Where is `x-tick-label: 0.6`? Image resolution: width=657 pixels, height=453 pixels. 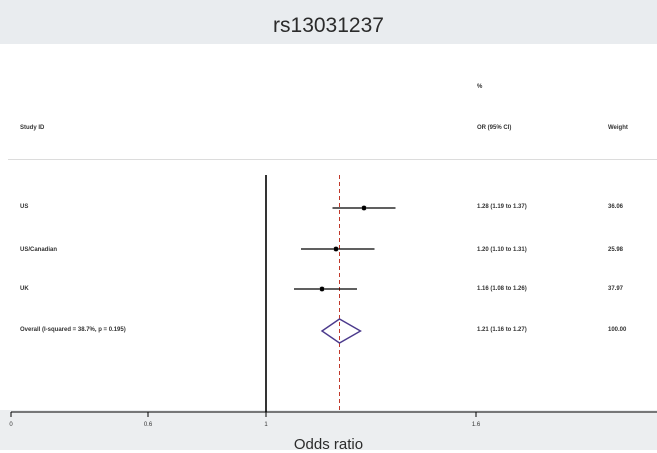
x-tick-label: 0.6 is located at coordinates (148, 425).